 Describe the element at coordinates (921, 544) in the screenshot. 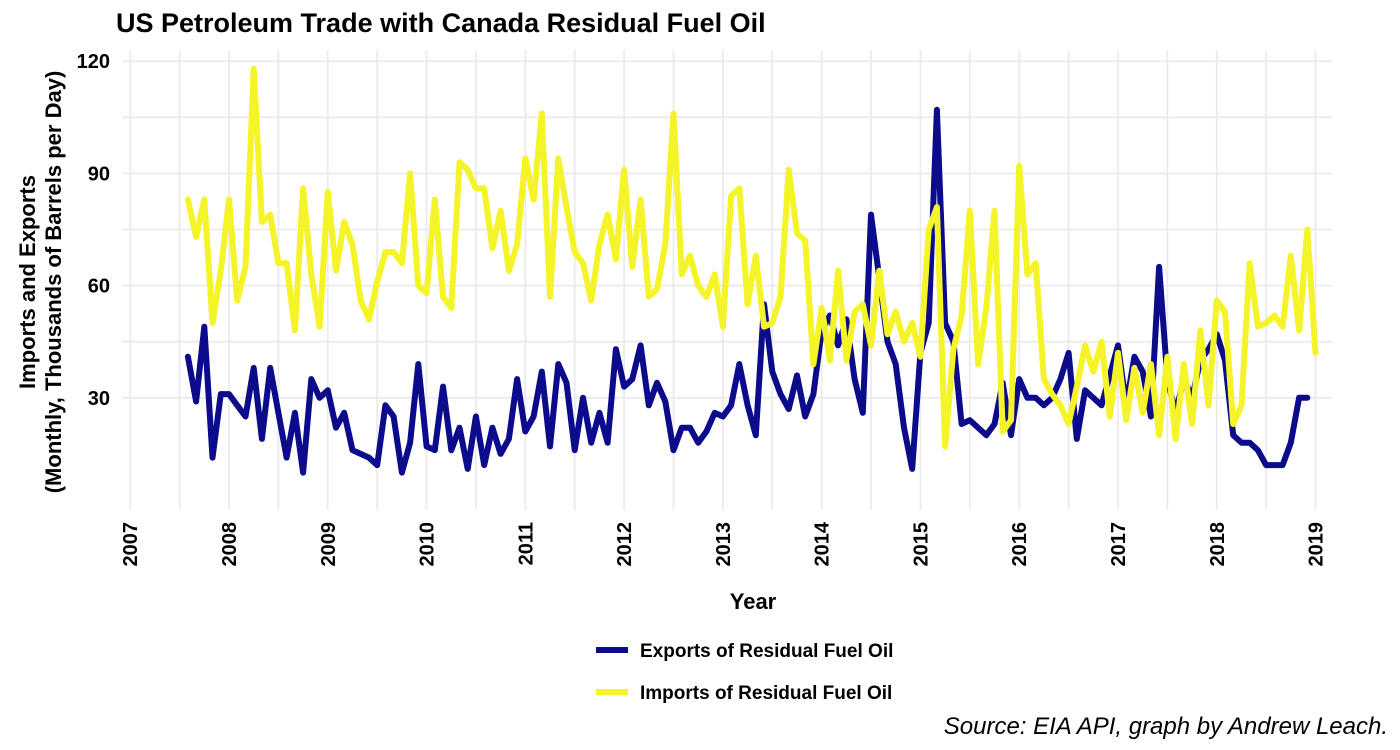

I see `x-tick-label: 2015` at that location.